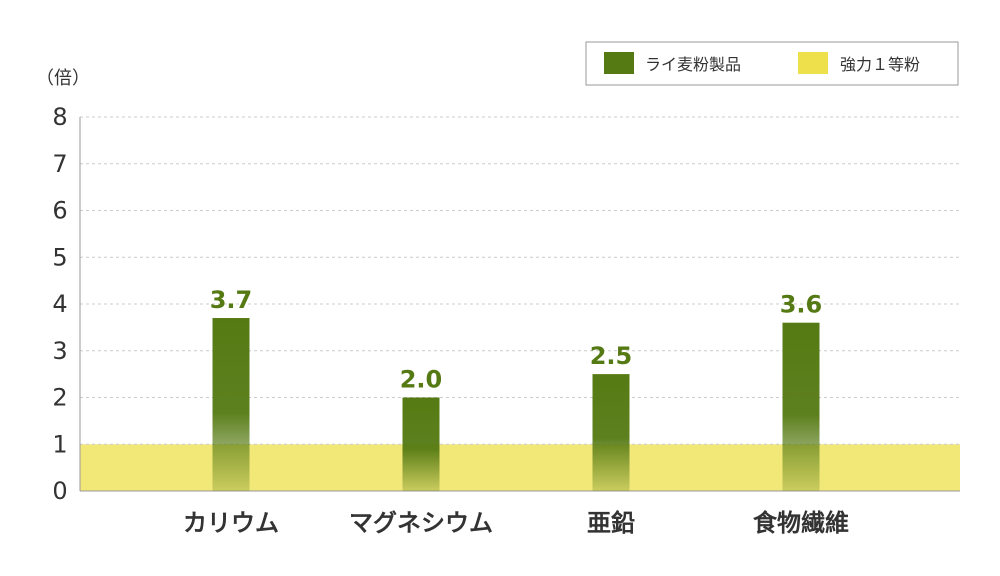 This screenshot has width=1000, height=576. Describe the element at coordinates (813, 63) in the screenshot. I see `legend-swatch-flour` at that location.